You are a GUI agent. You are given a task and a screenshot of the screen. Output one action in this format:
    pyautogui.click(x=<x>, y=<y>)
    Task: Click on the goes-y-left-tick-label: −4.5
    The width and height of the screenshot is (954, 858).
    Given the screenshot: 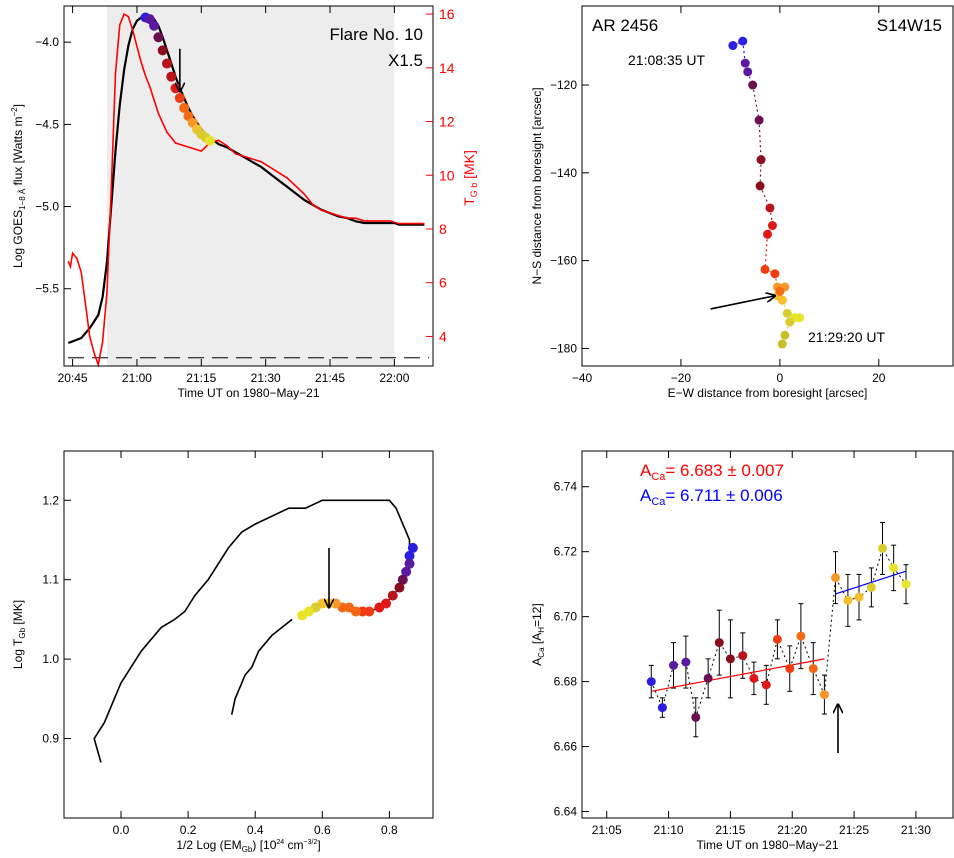 What is the action you would take?
    pyautogui.click(x=47, y=124)
    